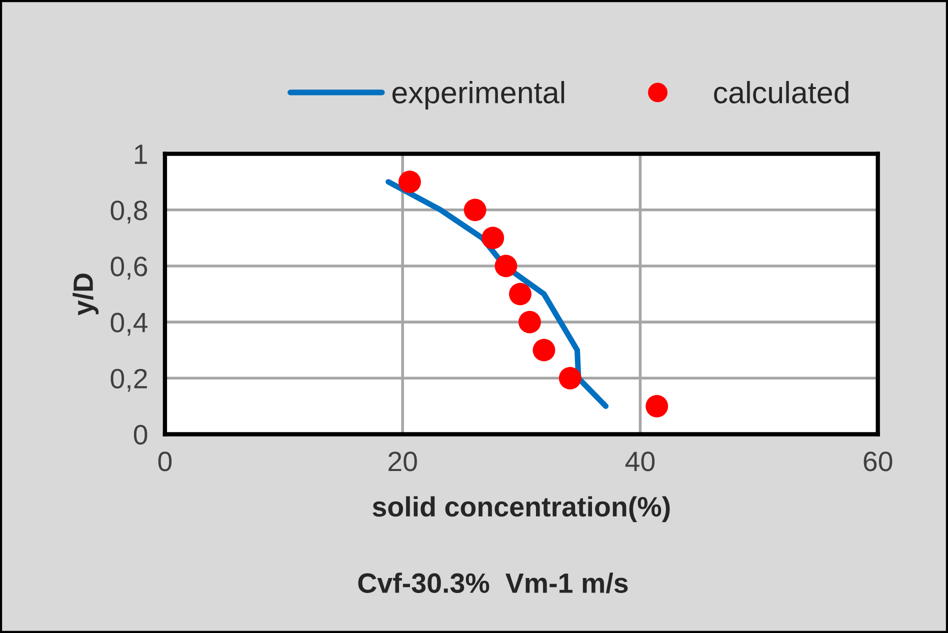  What do you see at coordinates (128, 380) in the screenshot?
I see `y-tick-label: 0,2` at bounding box center [128, 380].